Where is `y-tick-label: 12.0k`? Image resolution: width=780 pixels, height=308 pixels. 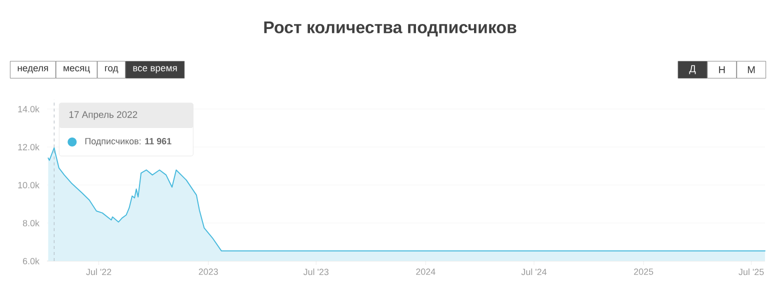
y-tick-label: 12.0k is located at coordinates (29, 147).